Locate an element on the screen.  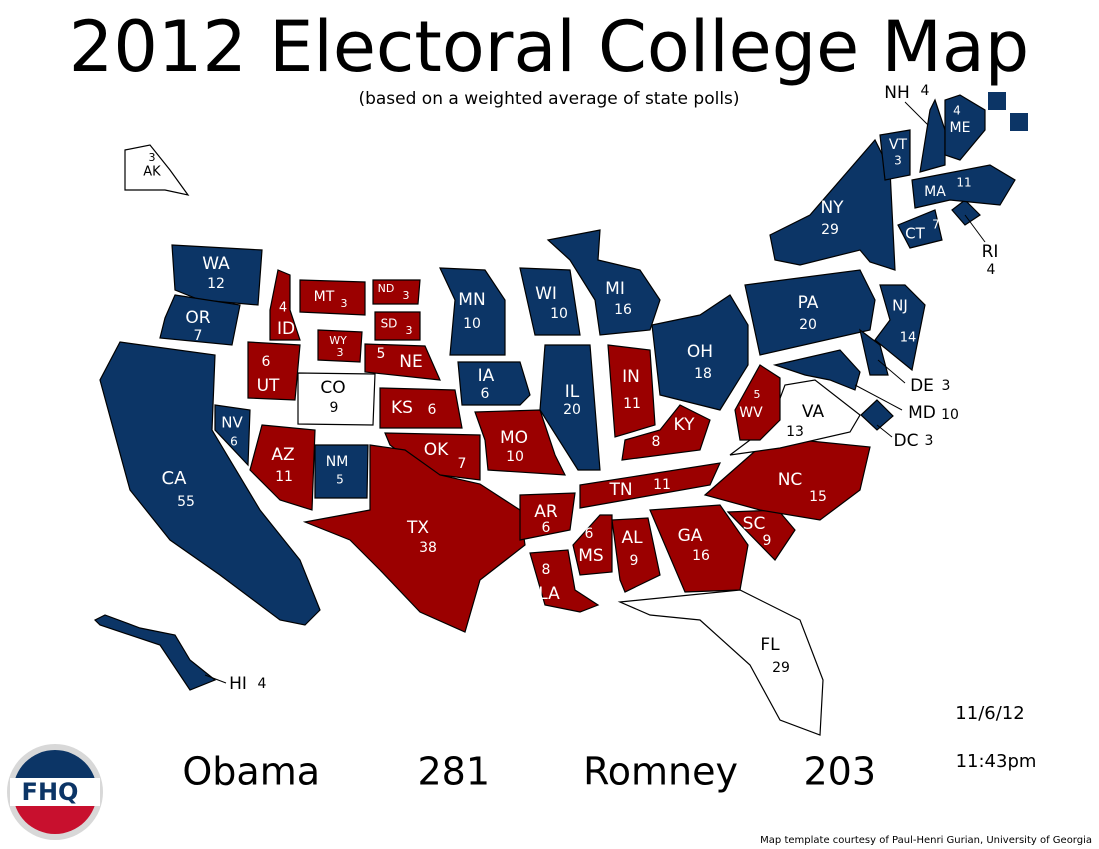
state-abbr: NC is located at coordinates (790, 480).